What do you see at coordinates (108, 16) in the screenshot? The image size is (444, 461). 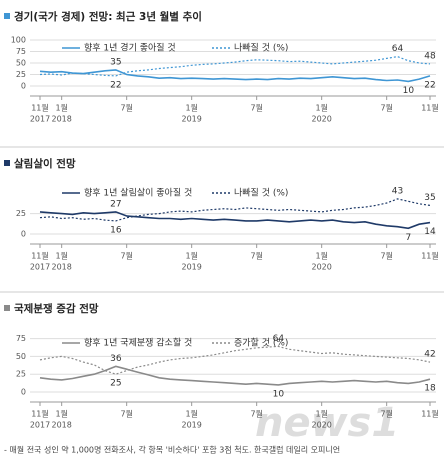 I see `chart-title: 경기(국가 경제) 전망: 최근 3년 월별 추이` at bounding box center [108, 16].